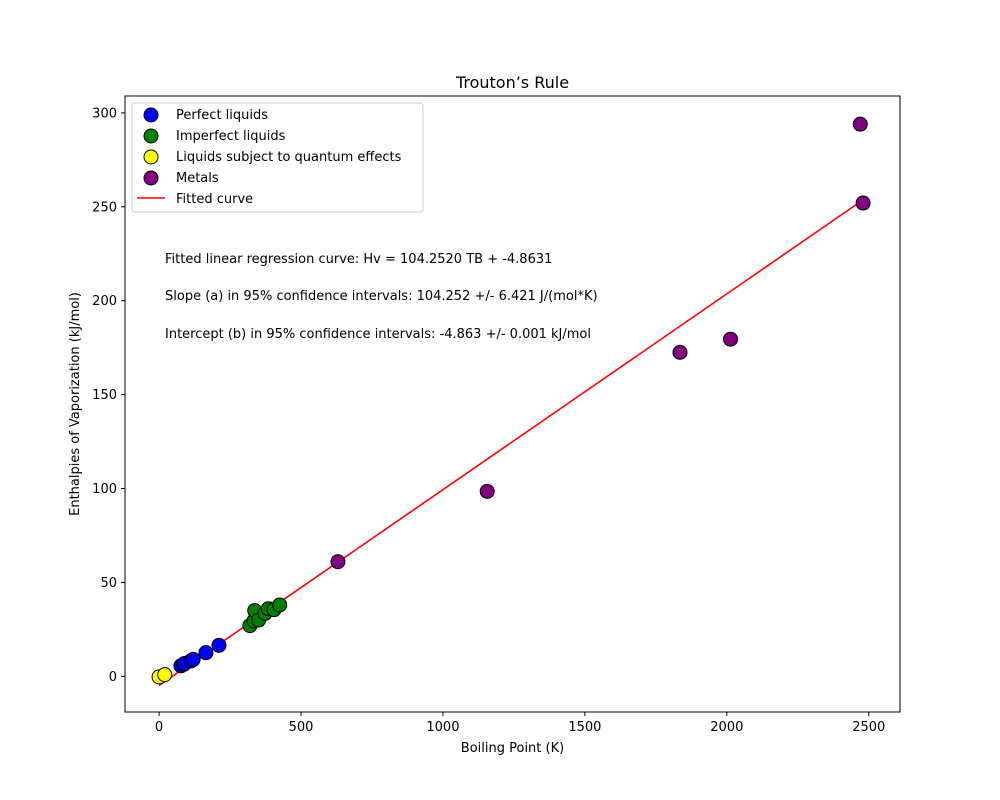  What do you see at coordinates (512, 82) in the screenshot?
I see `chart-title: Trouton’s Rule` at bounding box center [512, 82].